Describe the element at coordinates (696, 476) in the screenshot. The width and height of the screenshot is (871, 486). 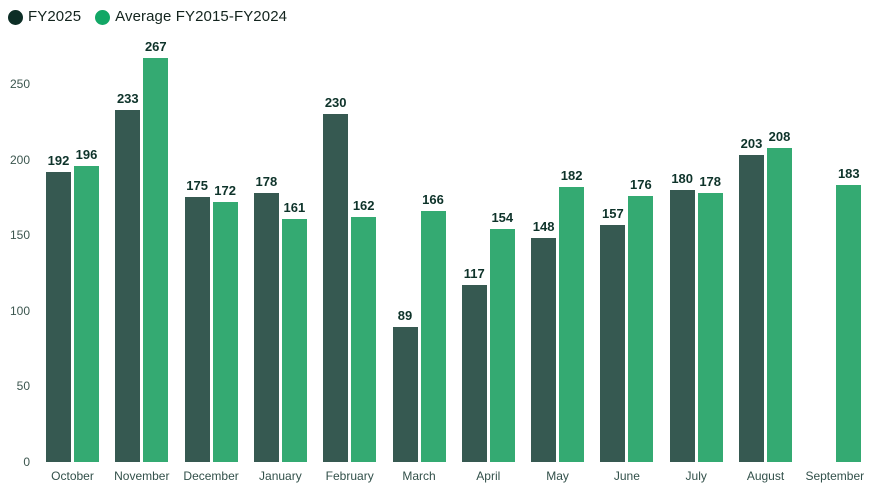
I see `x-axis-label-july: July` at that location.